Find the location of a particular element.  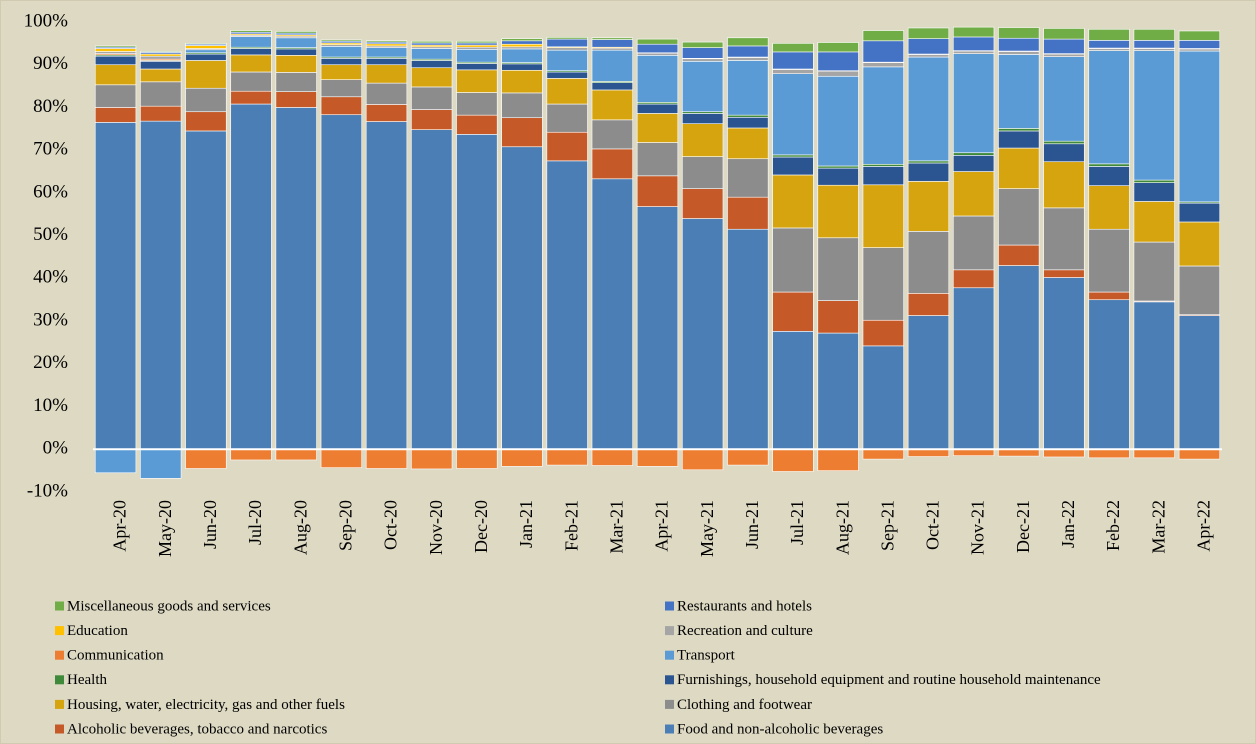

y-tick-label: 100% is located at coordinates (46, 20).